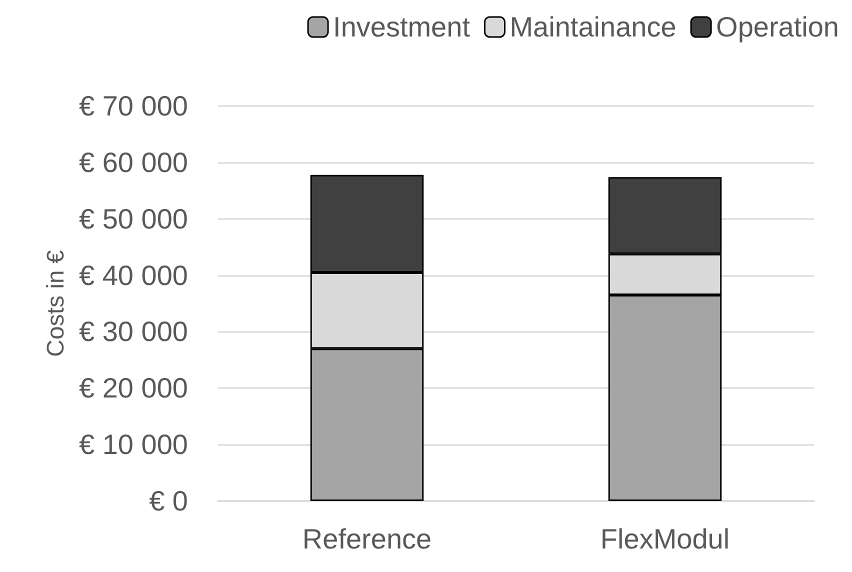 The image size is (852, 572). What do you see at coordinates (401, 27) in the screenshot?
I see `legend-label: Investment` at bounding box center [401, 27].